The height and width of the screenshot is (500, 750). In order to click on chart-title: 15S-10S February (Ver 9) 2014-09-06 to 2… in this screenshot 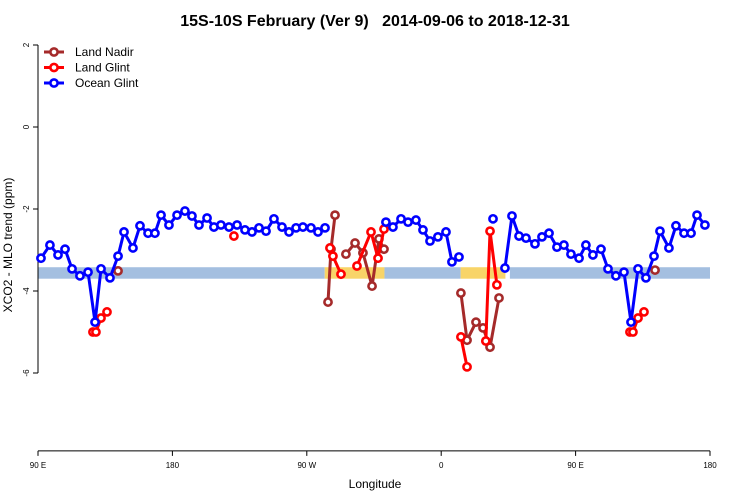, I will do `click(375, 21)`.